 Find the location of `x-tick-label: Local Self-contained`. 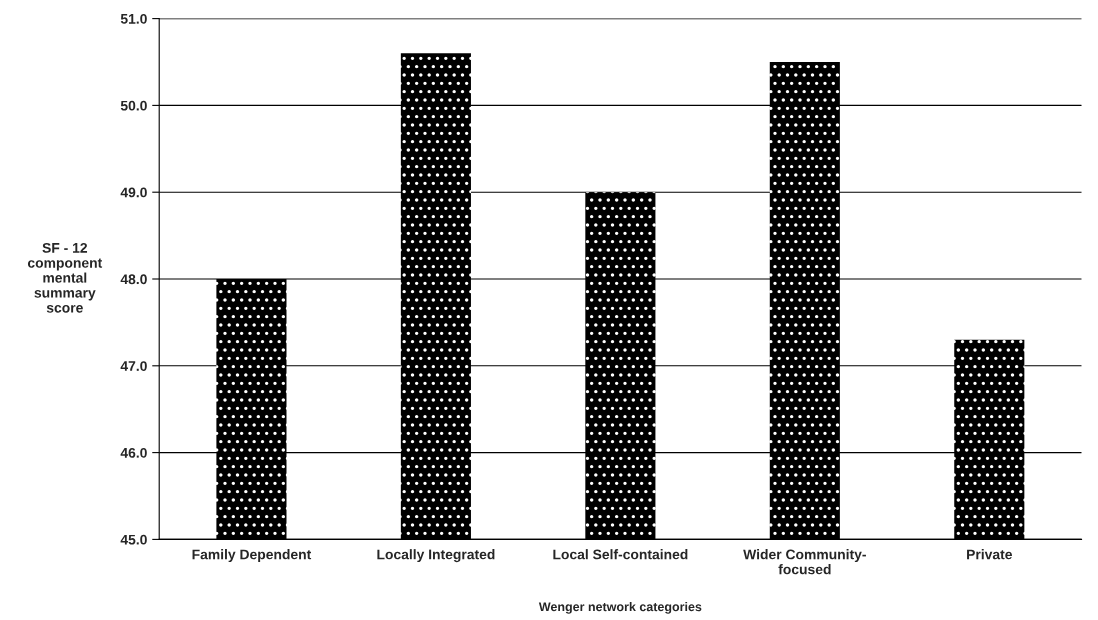

x-tick-label: Local Self-contained is located at coordinates (620, 554).